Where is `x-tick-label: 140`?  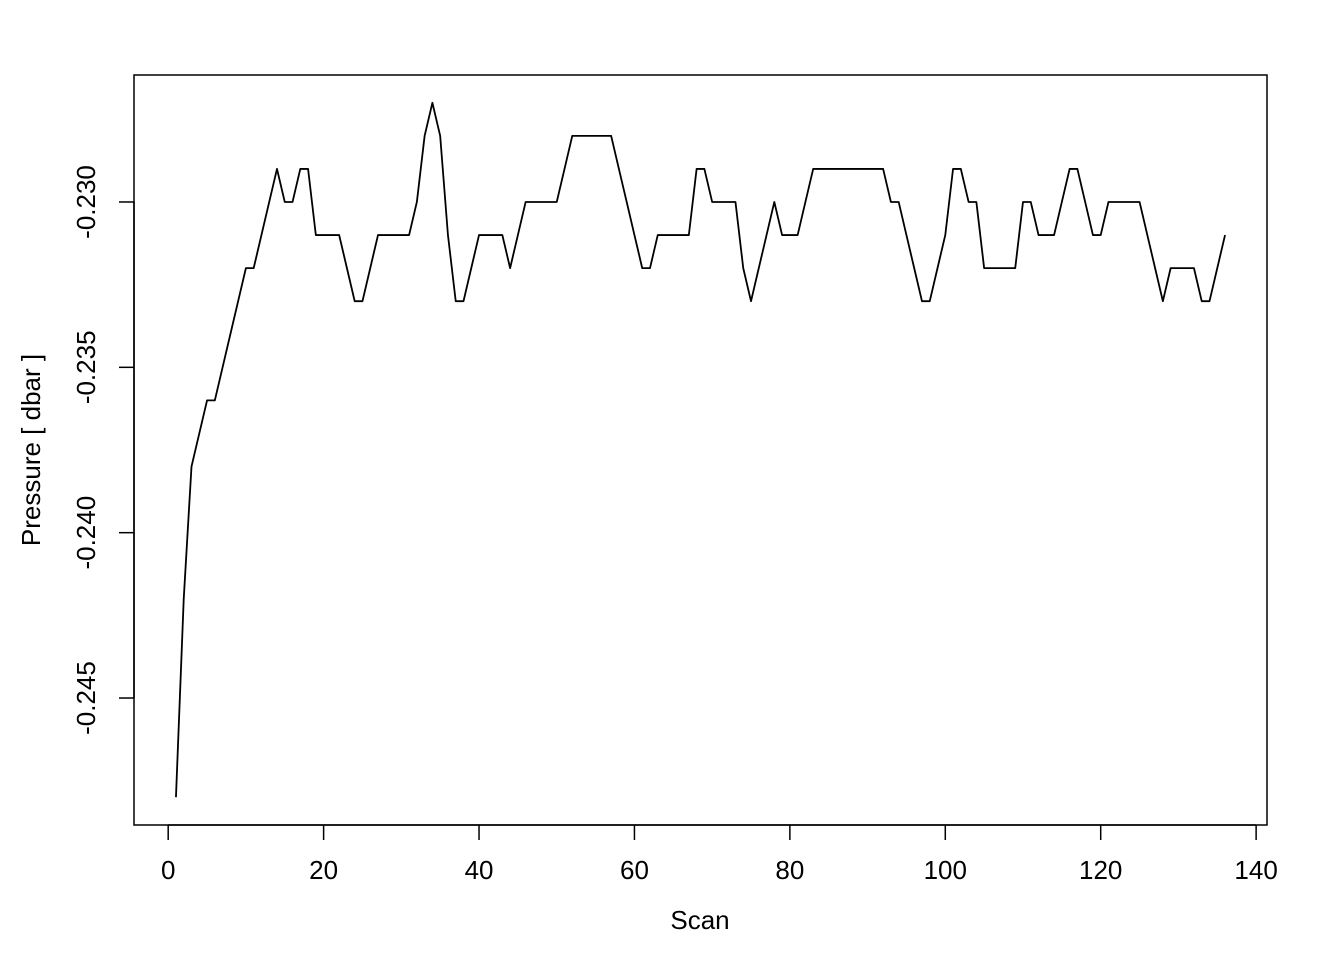 x-tick-label: 140 is located at coordinates (1255, 870).